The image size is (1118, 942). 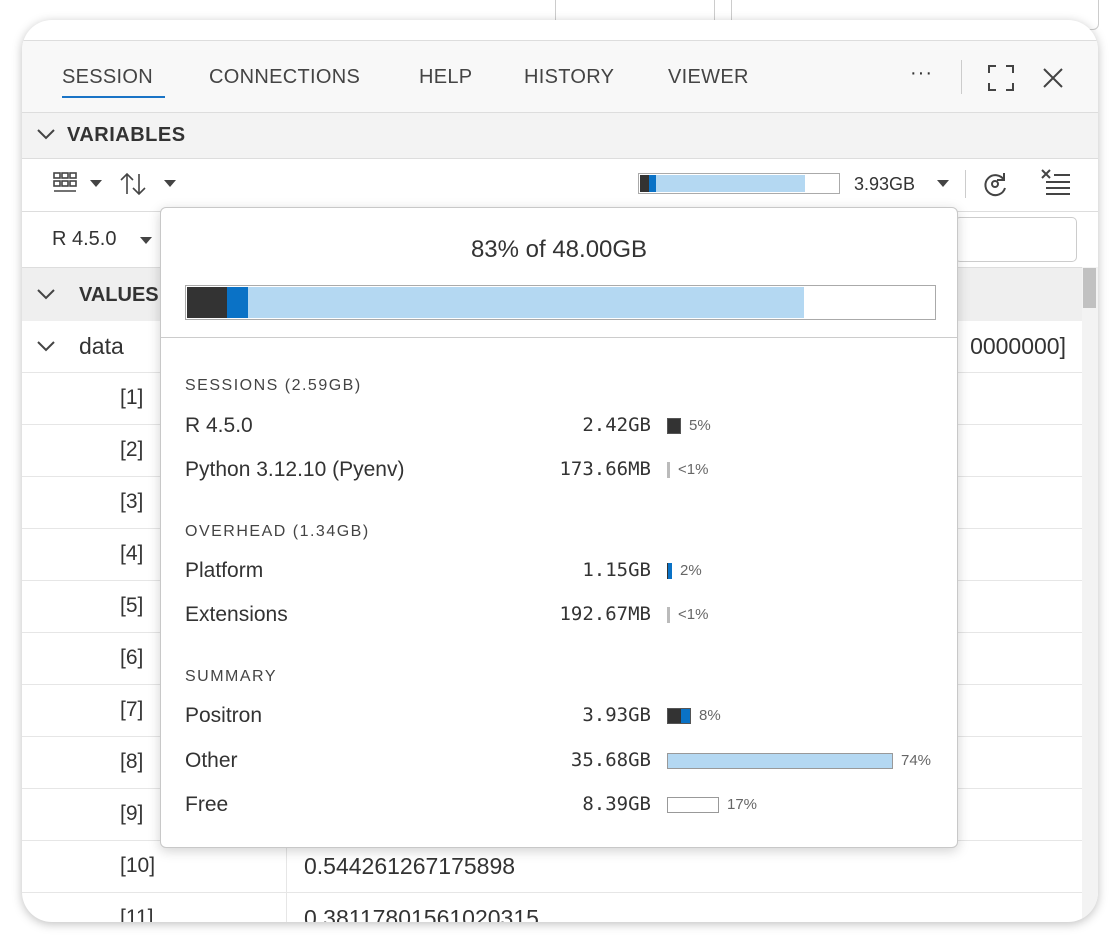 I want to click on row-index: [5], so click(x=132, y=605).